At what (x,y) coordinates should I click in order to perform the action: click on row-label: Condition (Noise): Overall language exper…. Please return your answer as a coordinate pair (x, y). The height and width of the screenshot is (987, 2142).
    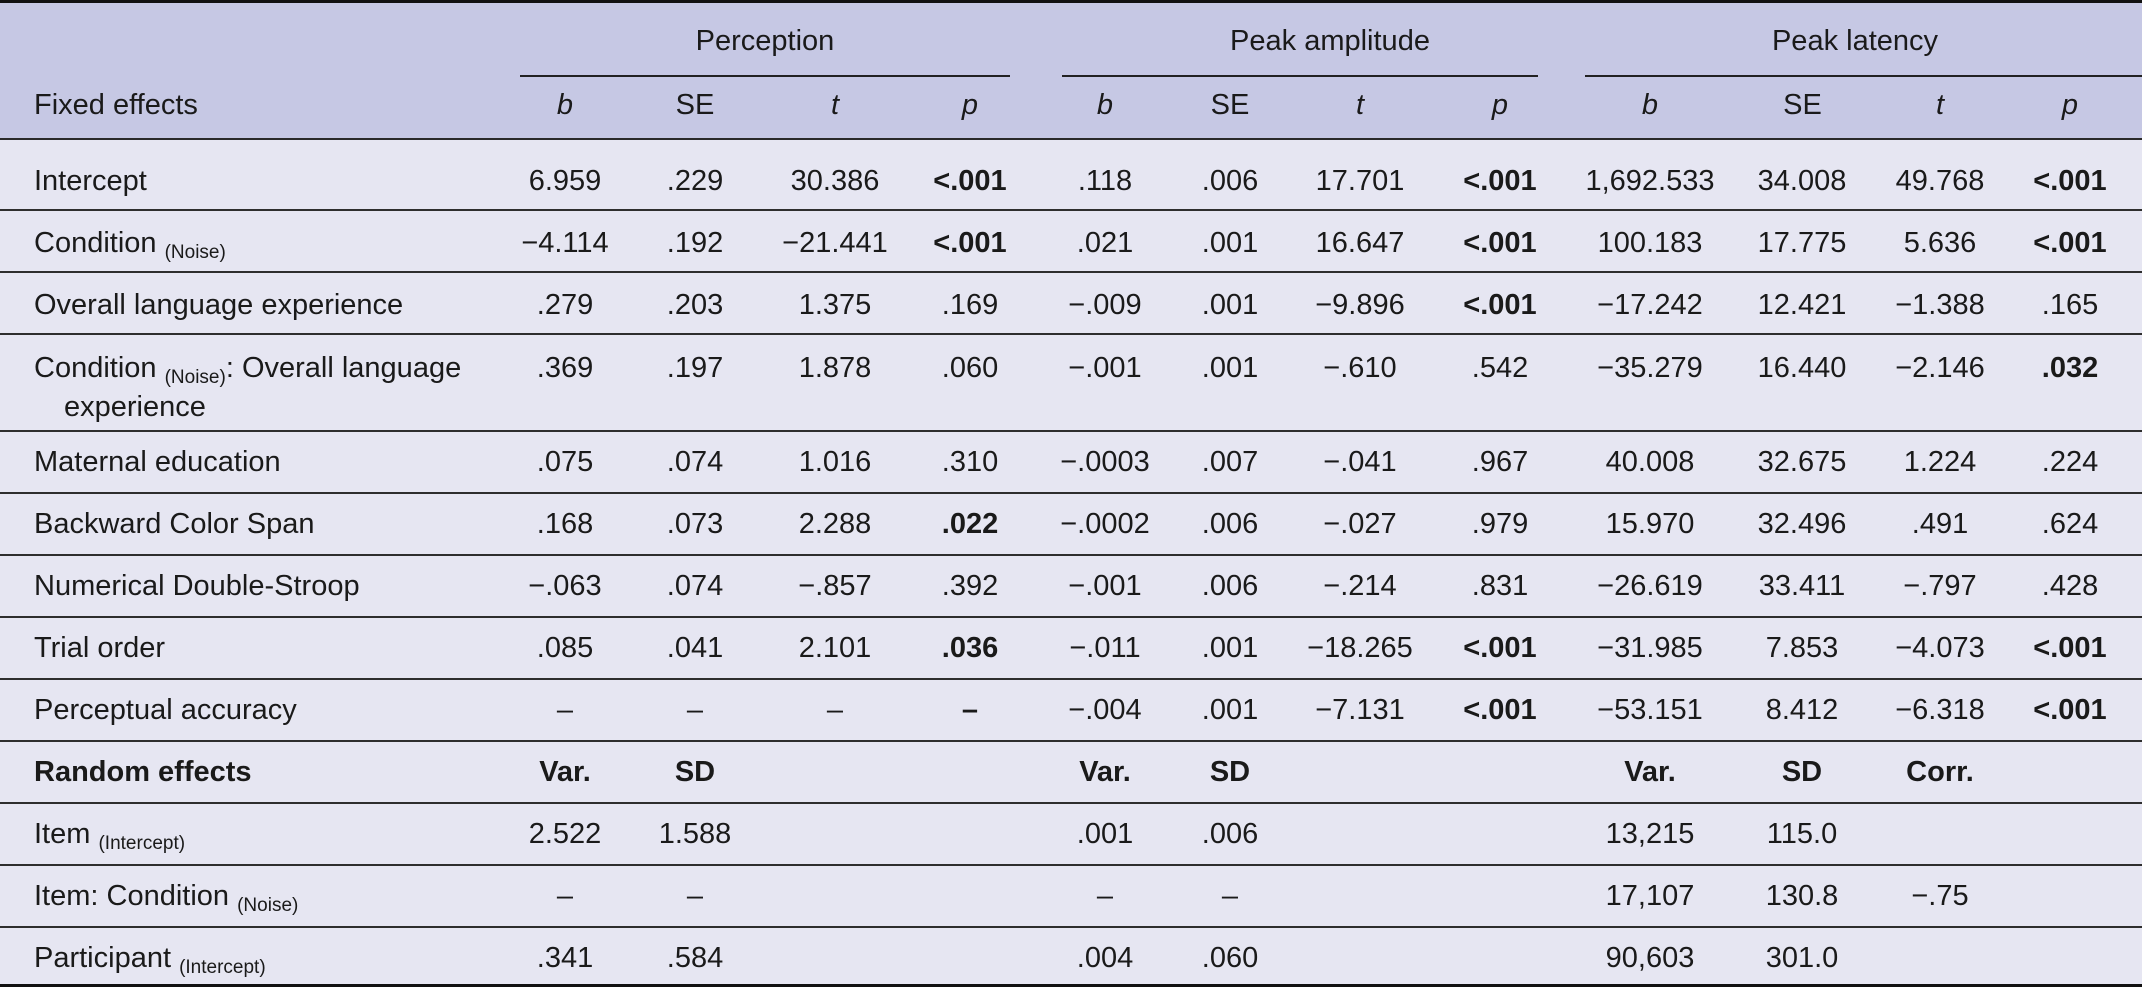
    Looking at the image, I should click on (247, 388).